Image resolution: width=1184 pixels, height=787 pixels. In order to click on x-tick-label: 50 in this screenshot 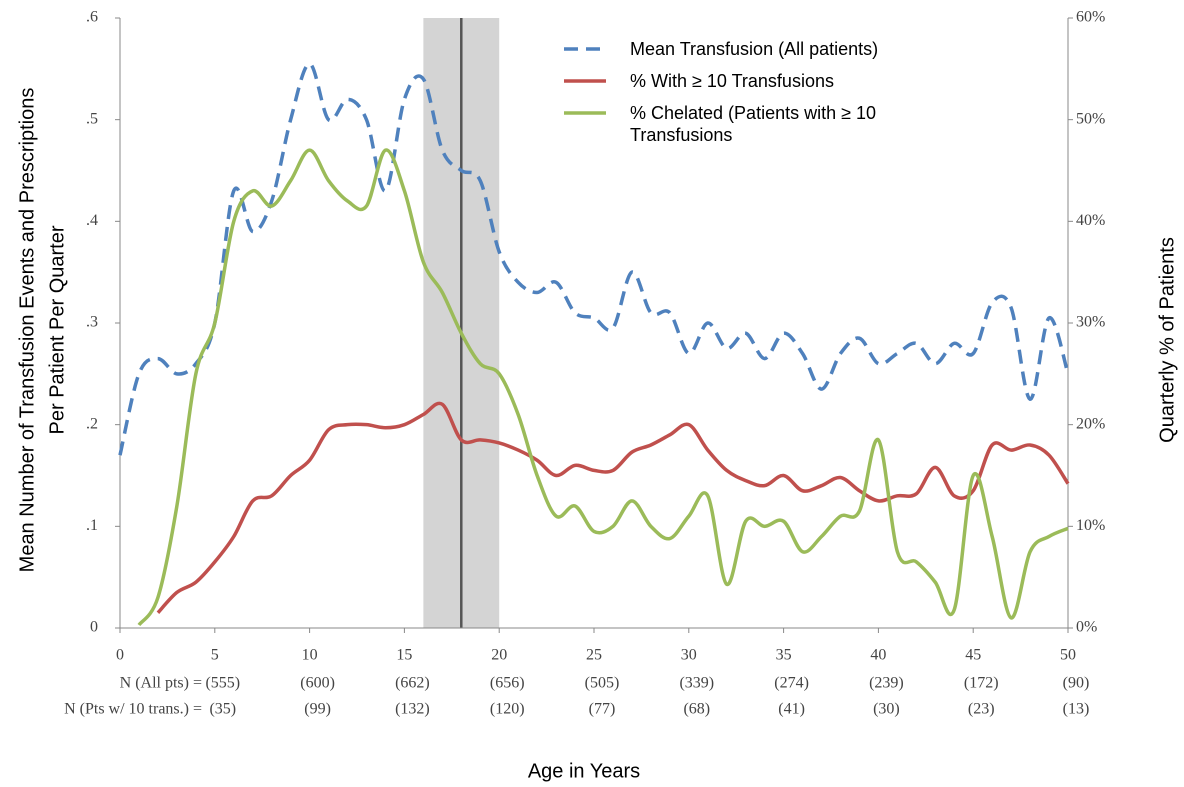, I will do `click(1068, 655)`.